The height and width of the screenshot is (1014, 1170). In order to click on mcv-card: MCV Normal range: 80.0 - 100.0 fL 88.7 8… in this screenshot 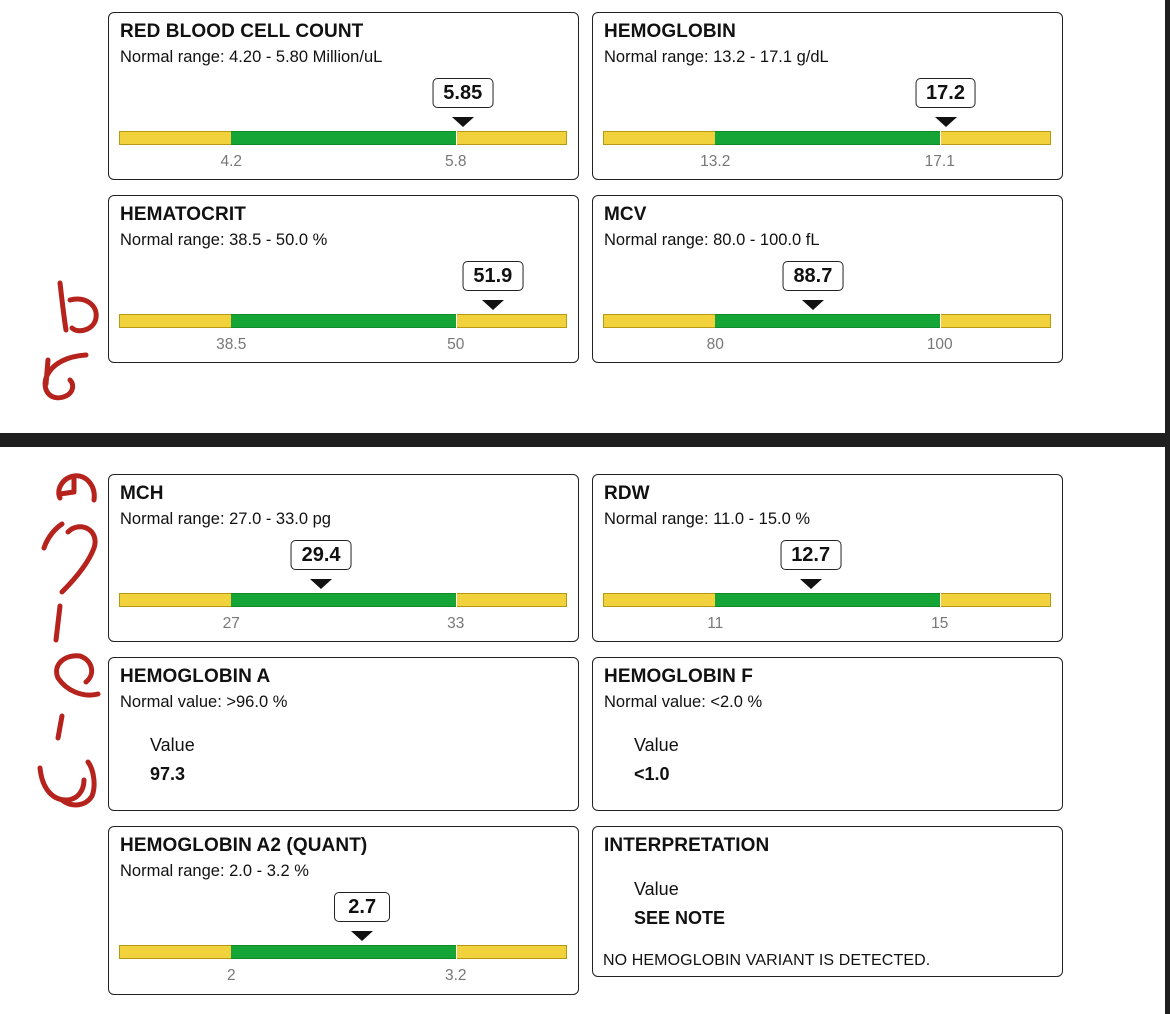, I will do `click(827, 279)`.